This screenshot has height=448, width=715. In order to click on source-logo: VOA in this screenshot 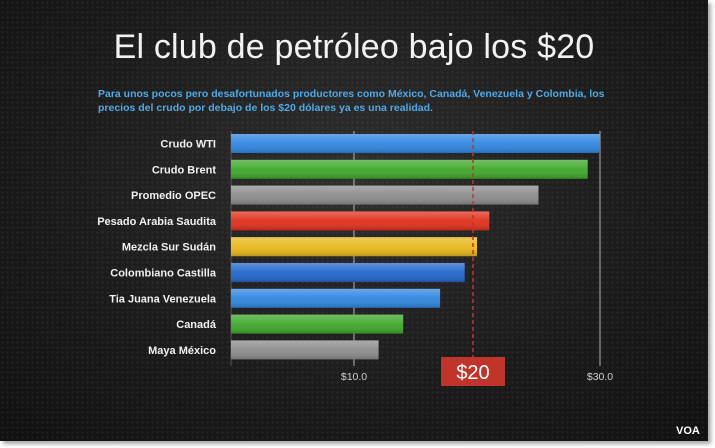, I will do `click(688, 431)`.